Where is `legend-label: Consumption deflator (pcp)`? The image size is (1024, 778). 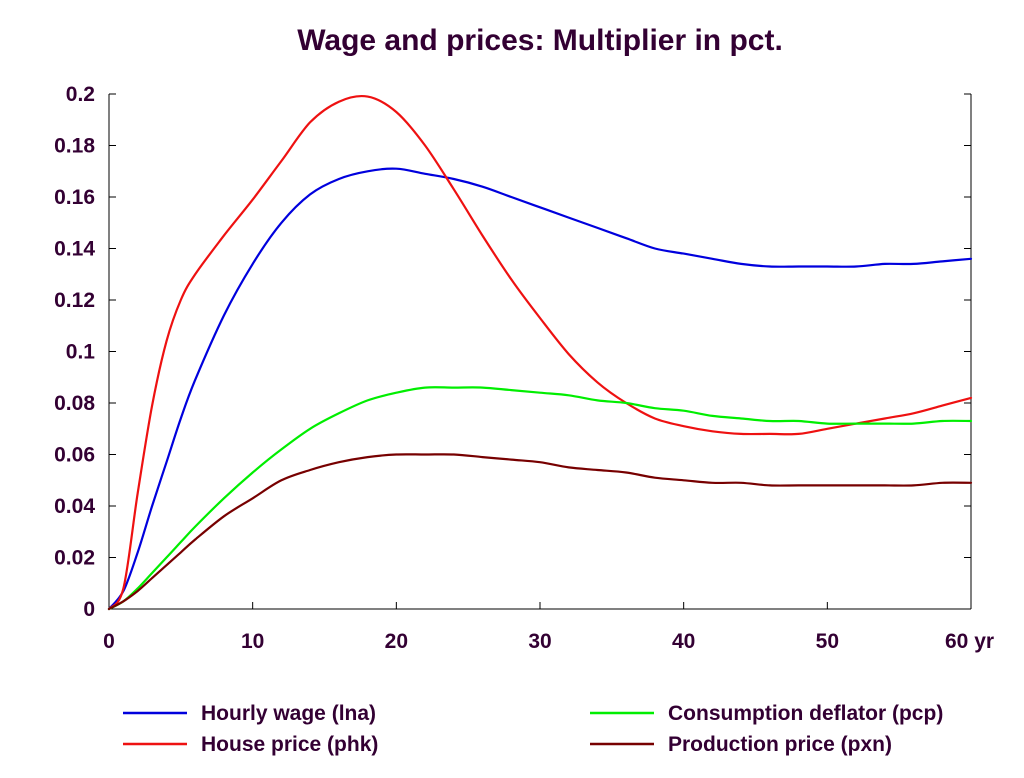
legend-label: Consumption deflator (pcp) is located at coordinates (805, 713).